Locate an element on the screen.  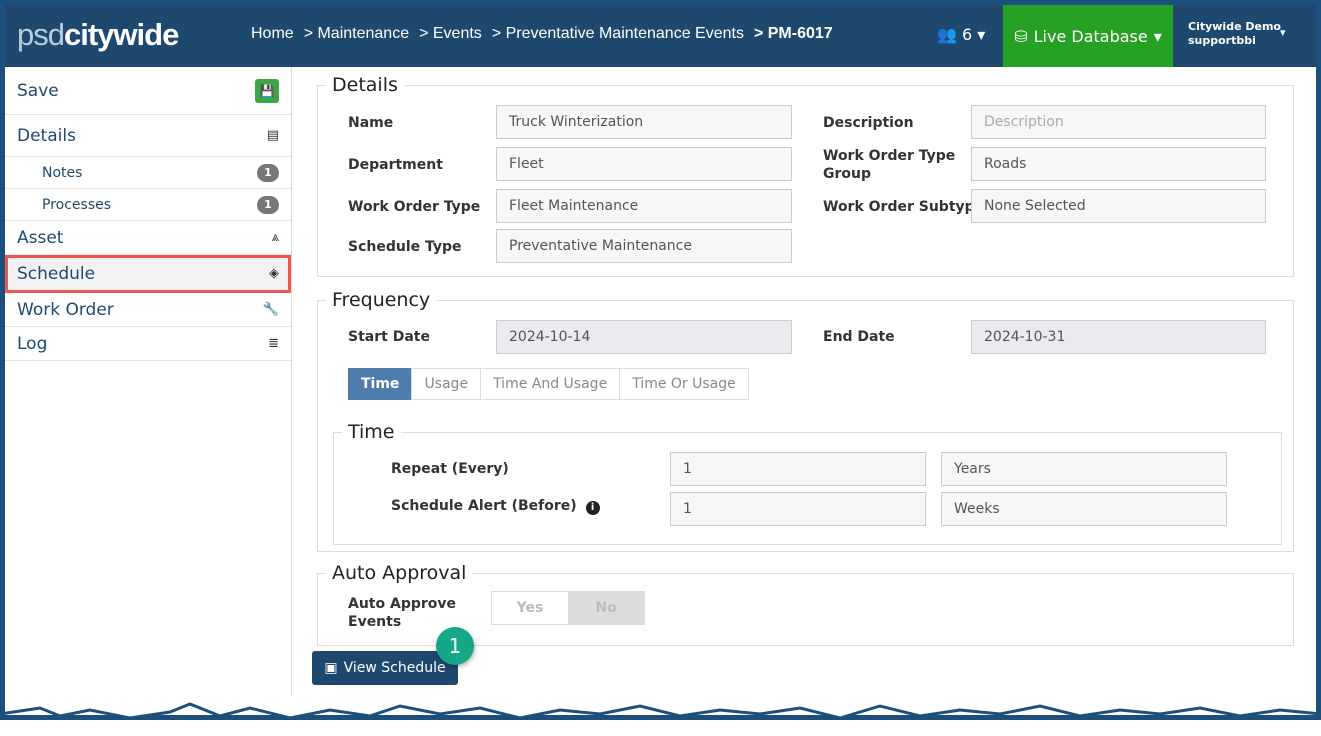
account-user: supportbbi is located at coordinates (1222, 40).